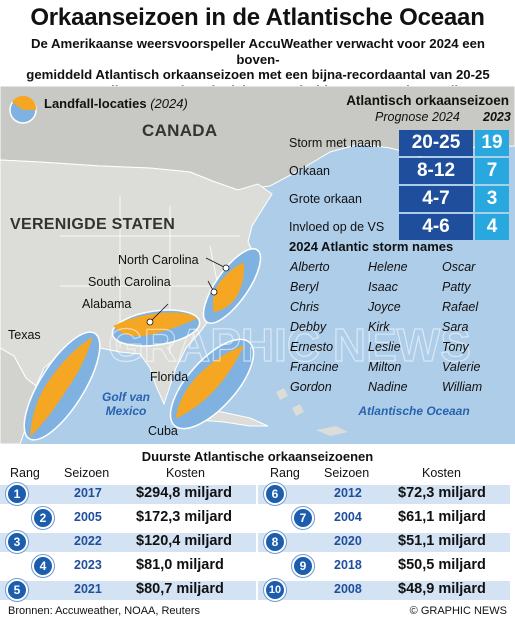 Image resolution: width=515 pixels, height=623 pixels. I want to click on label-gulf-of-mexico: Golf van Mexico, so click(126, 404).